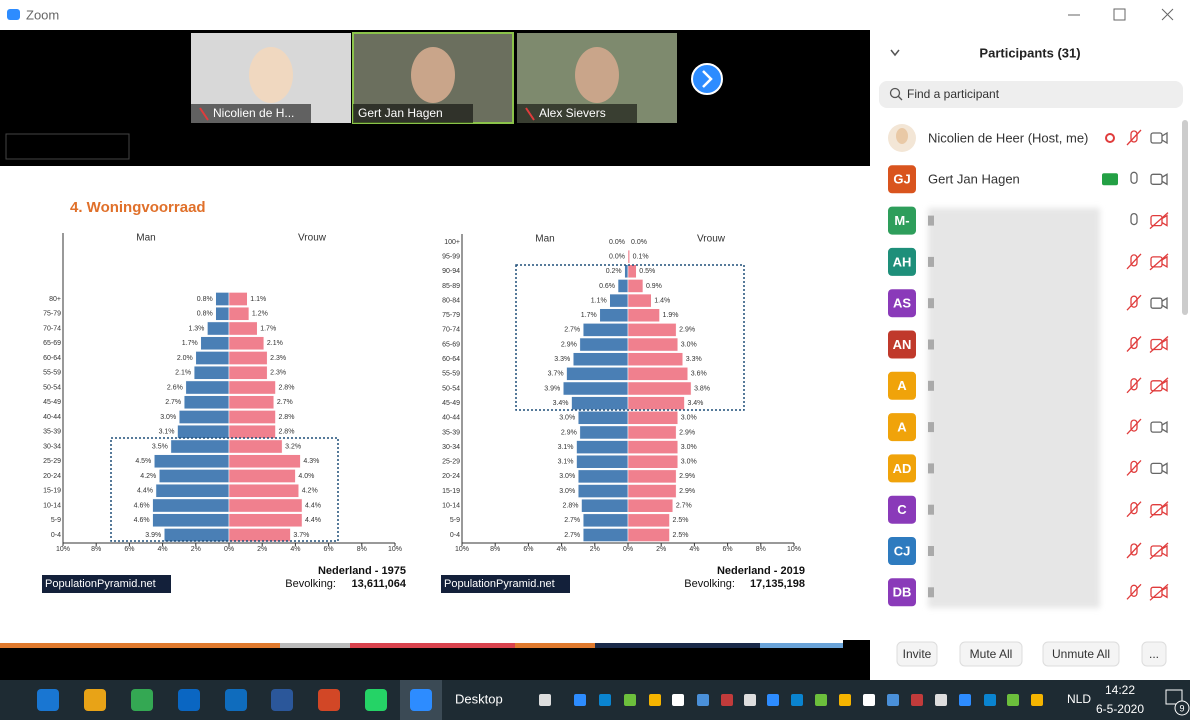  What do you see at coordinates (1174, 697) in the screenshot?
I see `notification-icon` at bounding box center [1174, 697].